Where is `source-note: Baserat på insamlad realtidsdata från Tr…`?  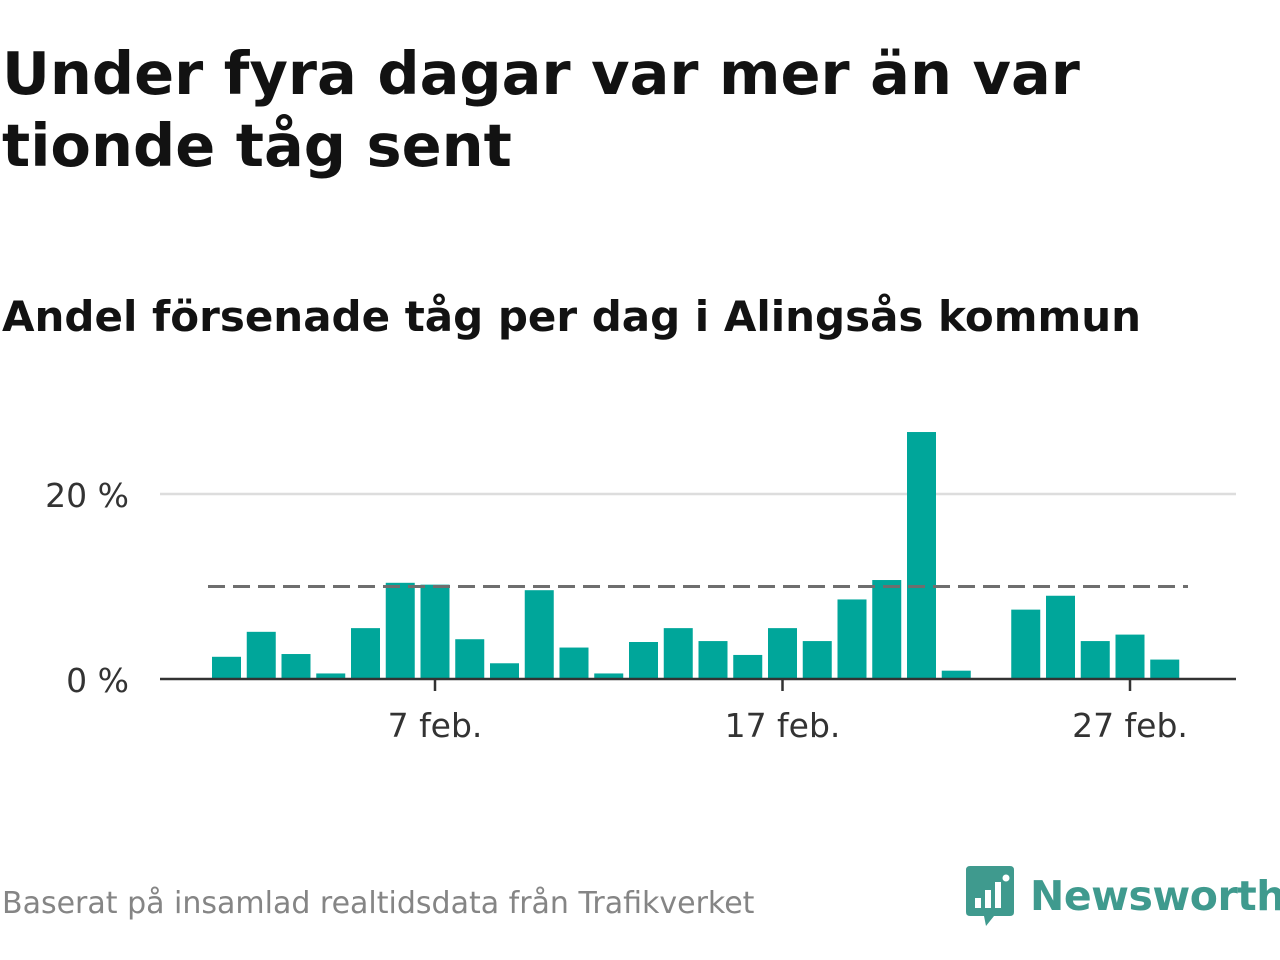 source-note: Baserat på insamlad realtidsdata från Tr… is located at coordinates (378, 903).